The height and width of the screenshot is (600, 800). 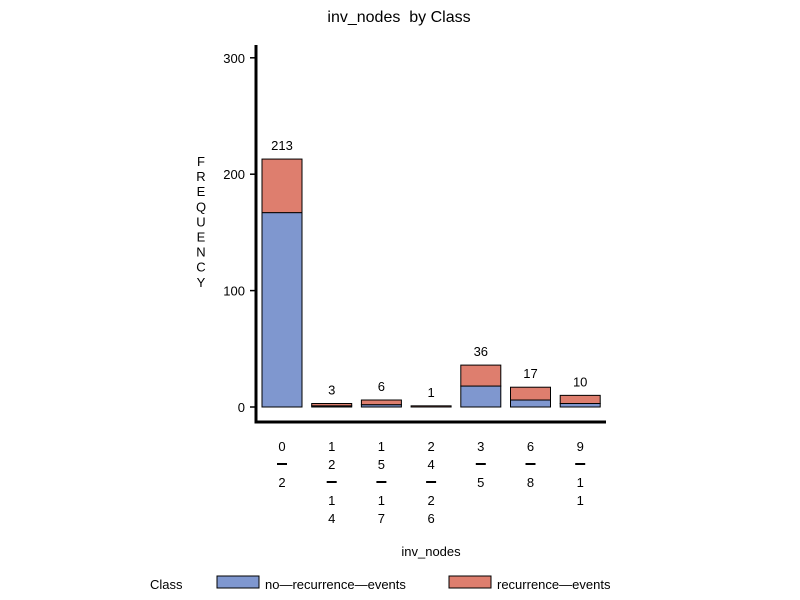 I want to click on x-axis: 0 2 1 2 1 4 1 5 1 7 2 4 2 6 3 5 6 8 9 1 1, so click(x=430, y=473).